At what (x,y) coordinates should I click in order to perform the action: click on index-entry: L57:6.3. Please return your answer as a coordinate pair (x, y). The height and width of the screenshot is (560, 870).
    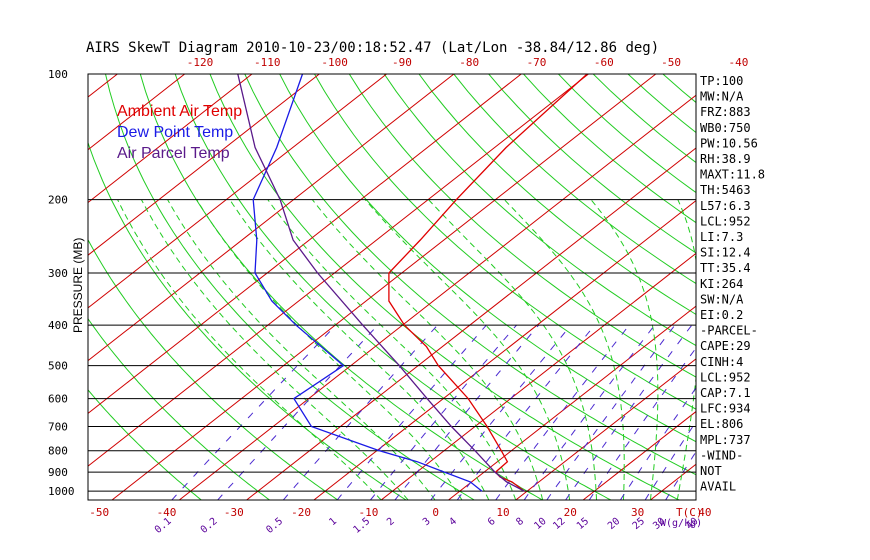
    Looking at the image, I should click on (725, 206).